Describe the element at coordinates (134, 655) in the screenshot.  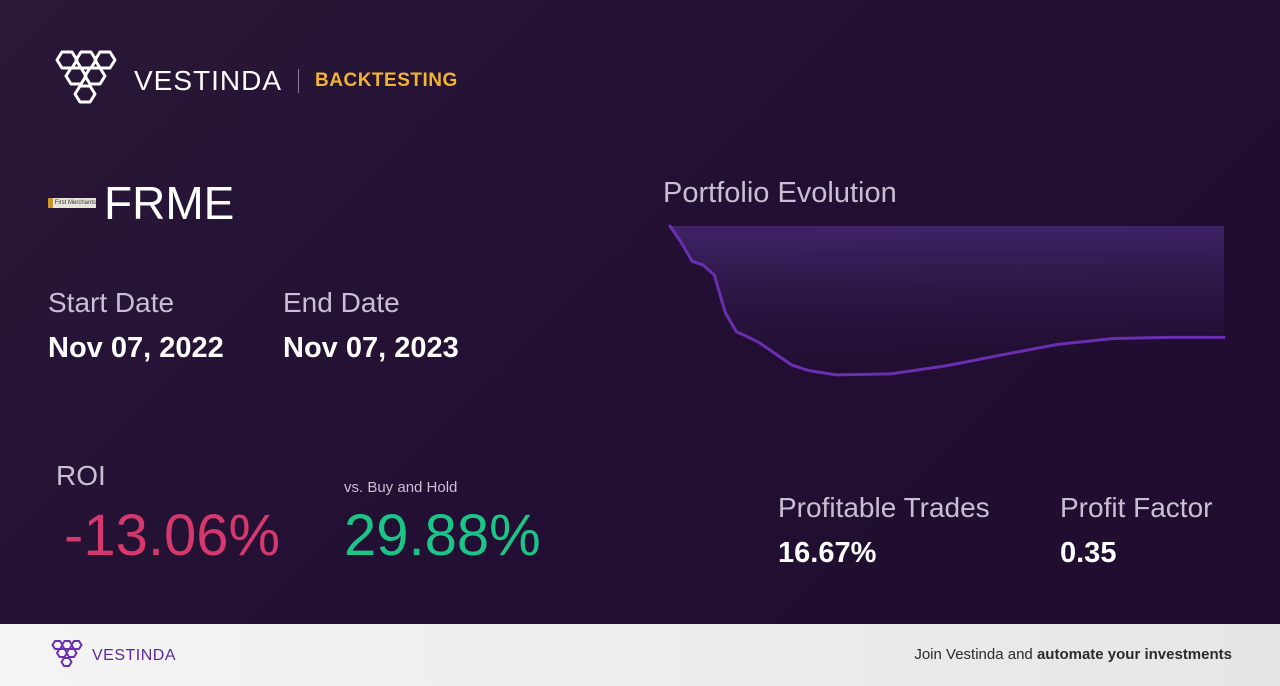
I see `footer-brand: VESTINDA` at that location.